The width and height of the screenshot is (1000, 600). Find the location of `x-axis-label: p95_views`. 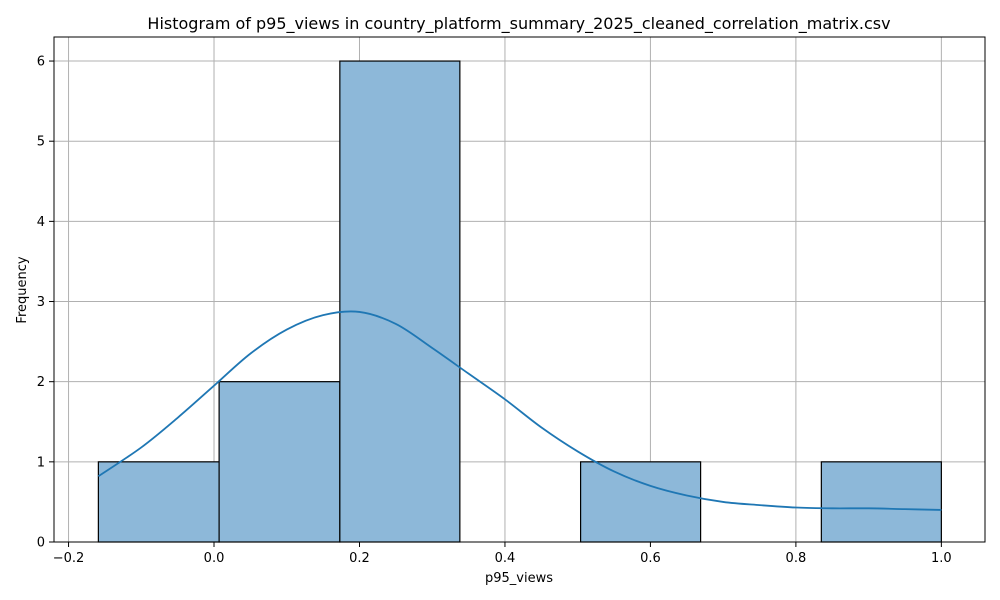

x-axis-label: p95_views is located at coordinates (519, 578).